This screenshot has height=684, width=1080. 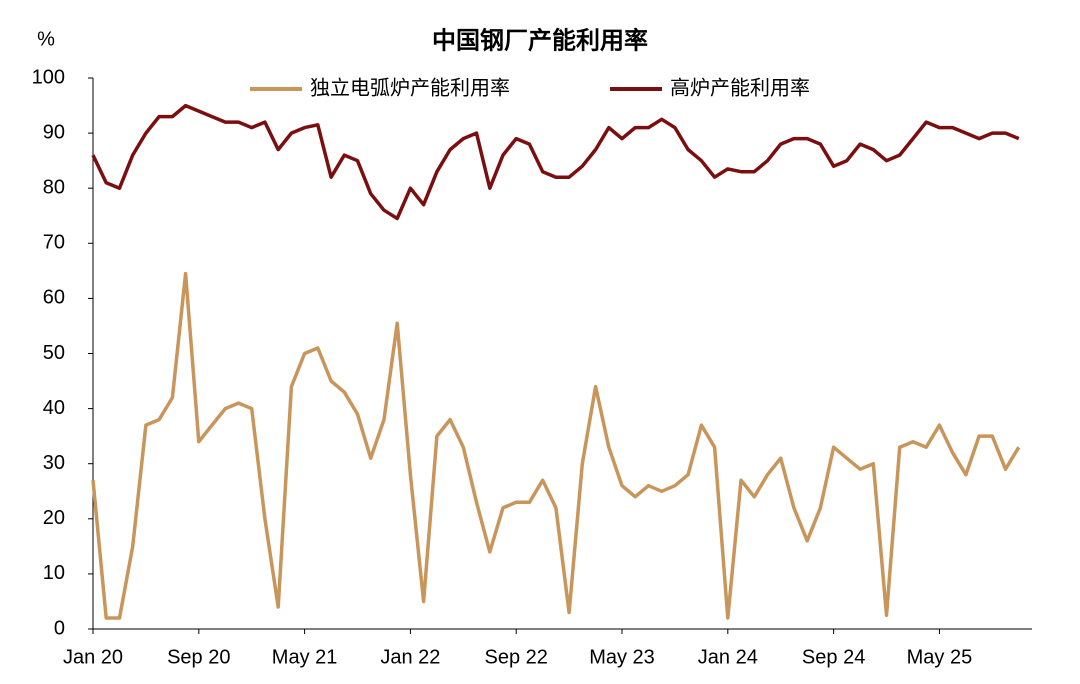 What do you see at coordinates (410, 87) in the screenshot?
I see `legend-label: 独立电弧炉产能利用率` at bounding box center [410, 87].